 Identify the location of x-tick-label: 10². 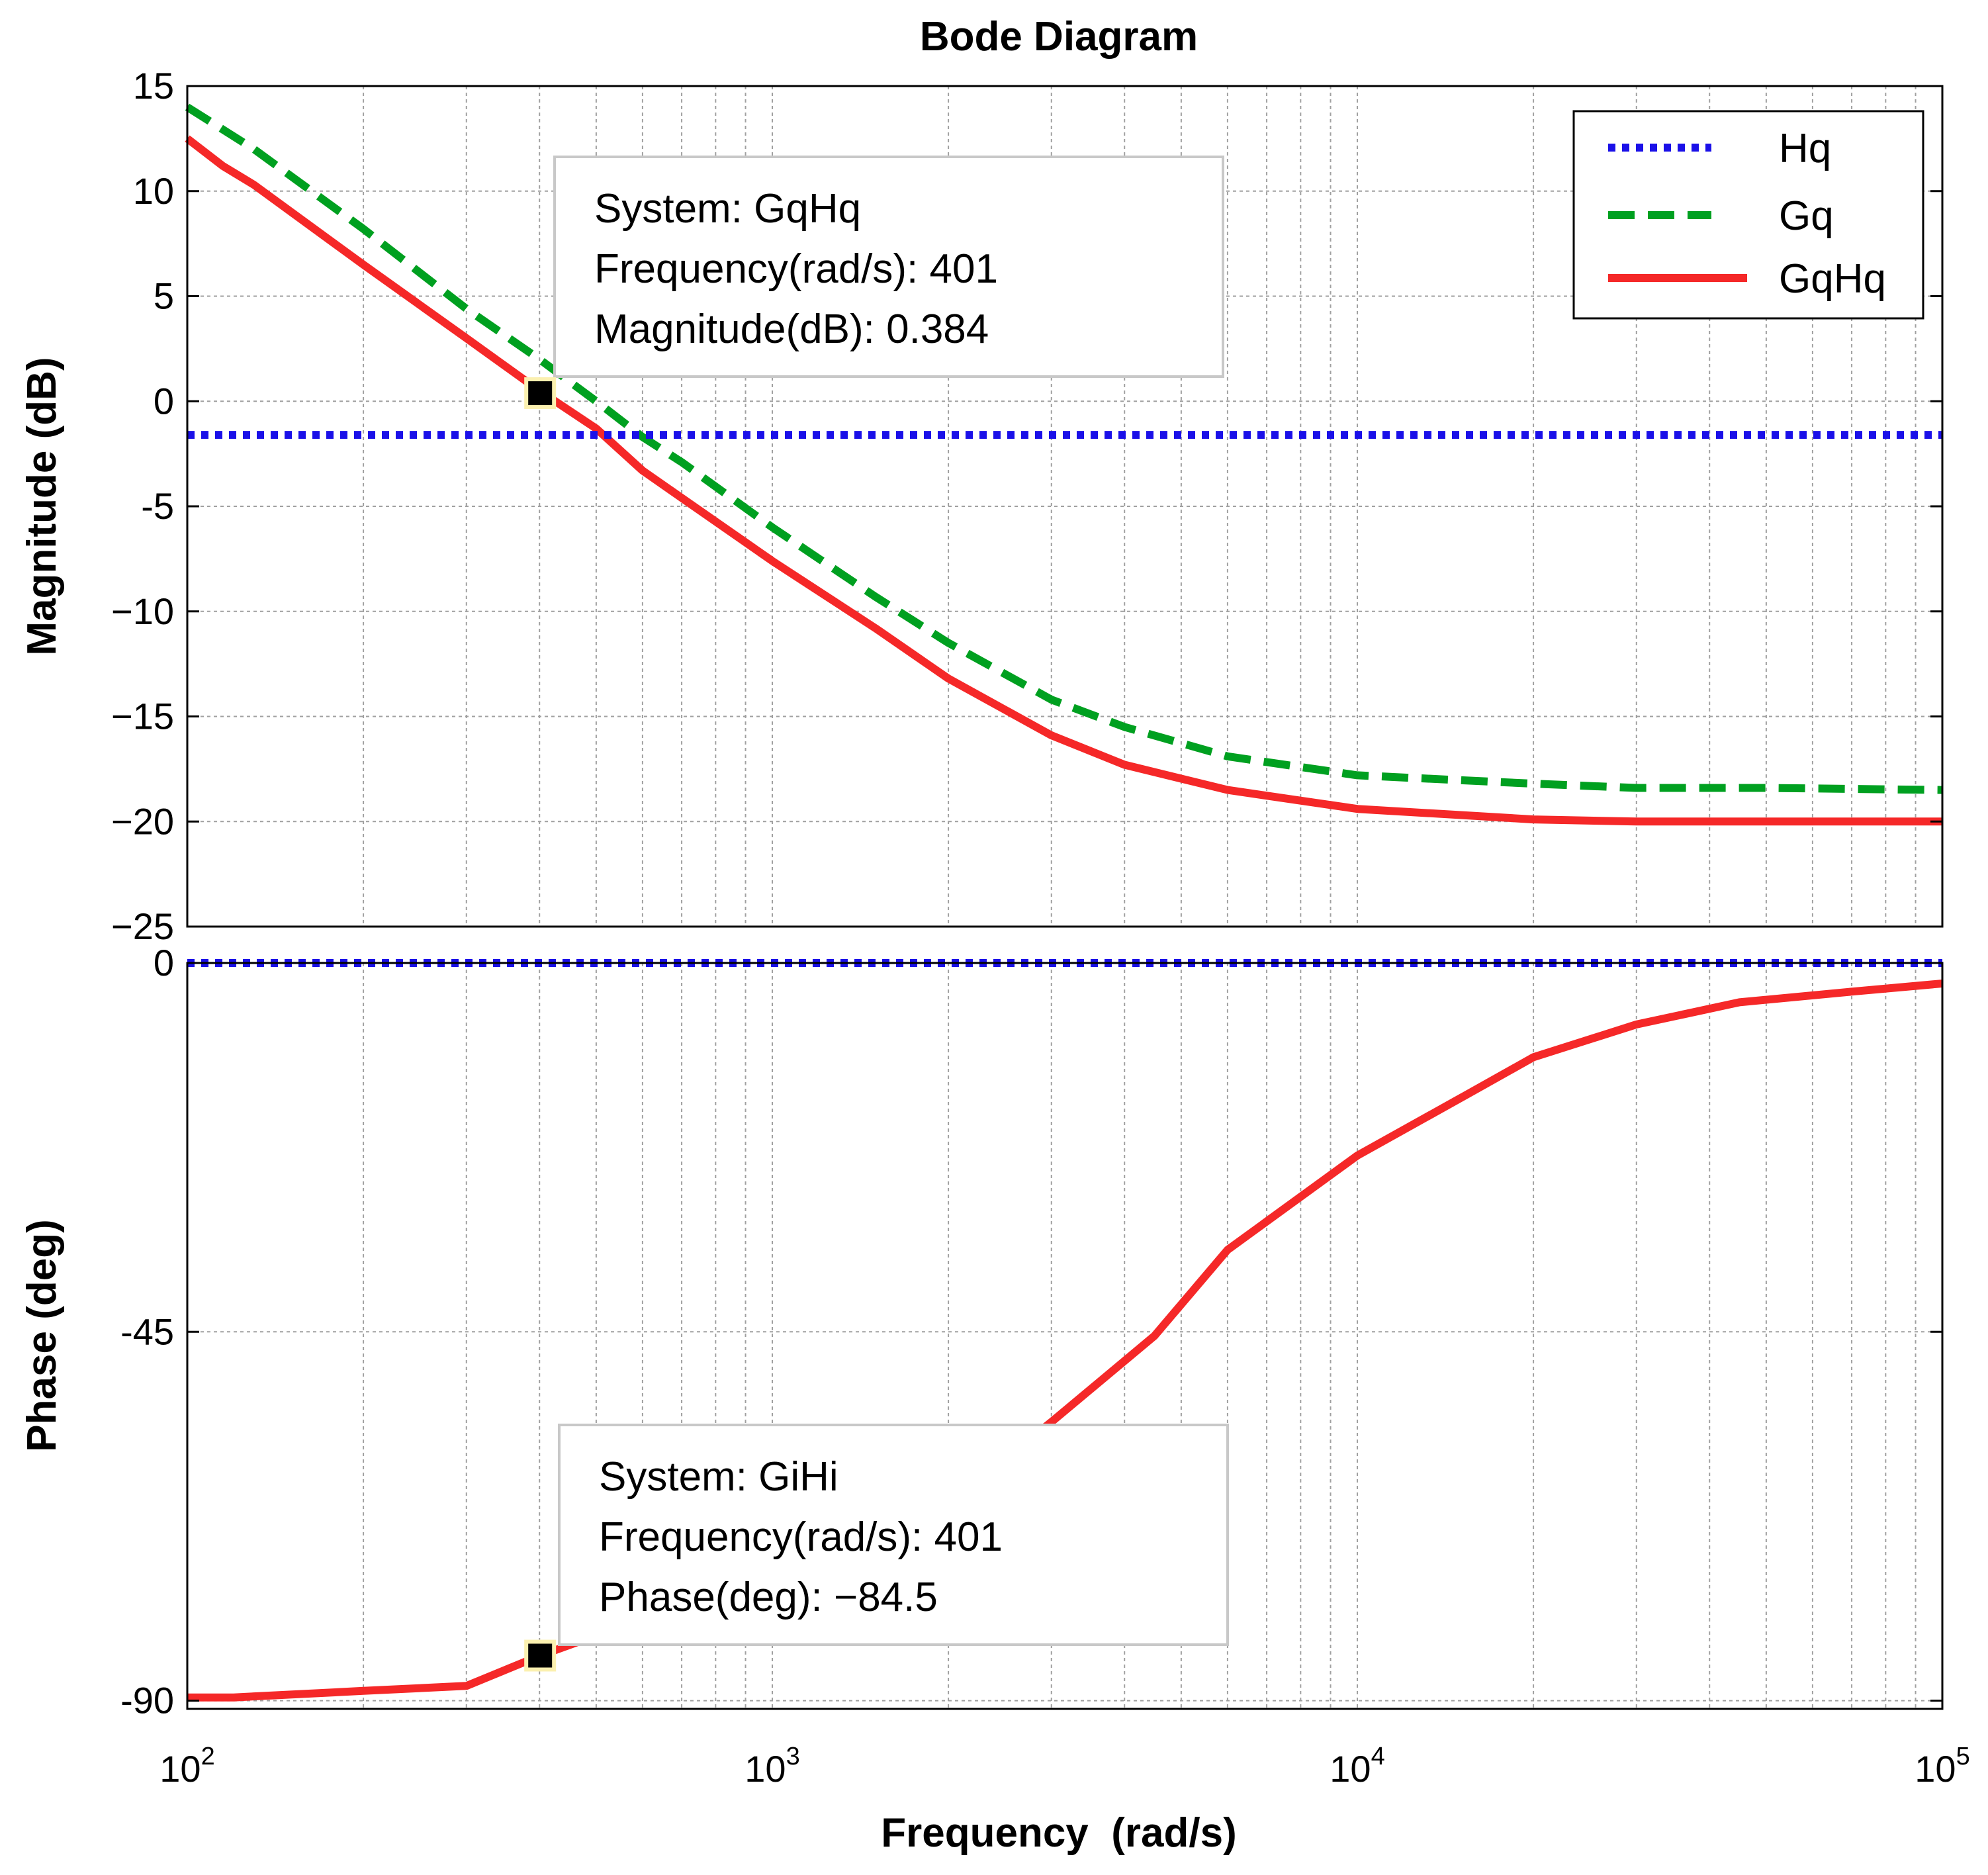
(187, 1766).